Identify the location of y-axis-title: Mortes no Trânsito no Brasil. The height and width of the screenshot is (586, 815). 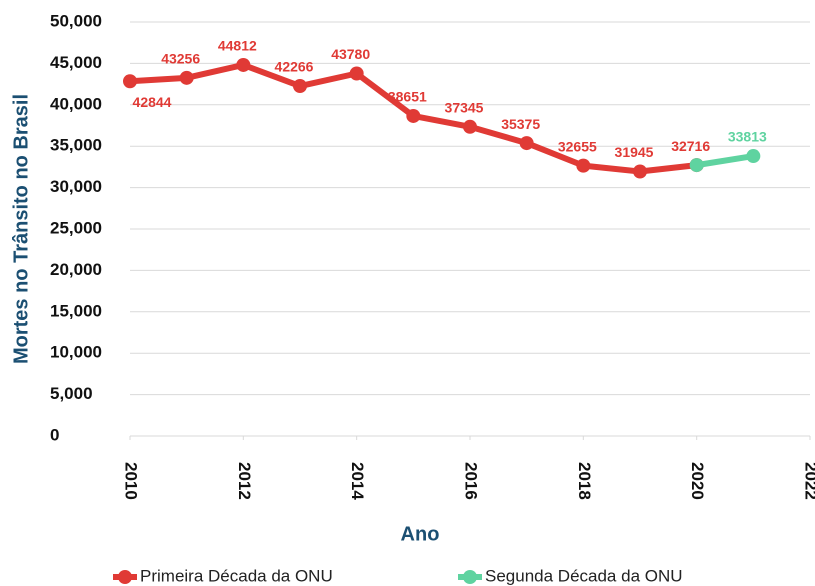
(21, 229).